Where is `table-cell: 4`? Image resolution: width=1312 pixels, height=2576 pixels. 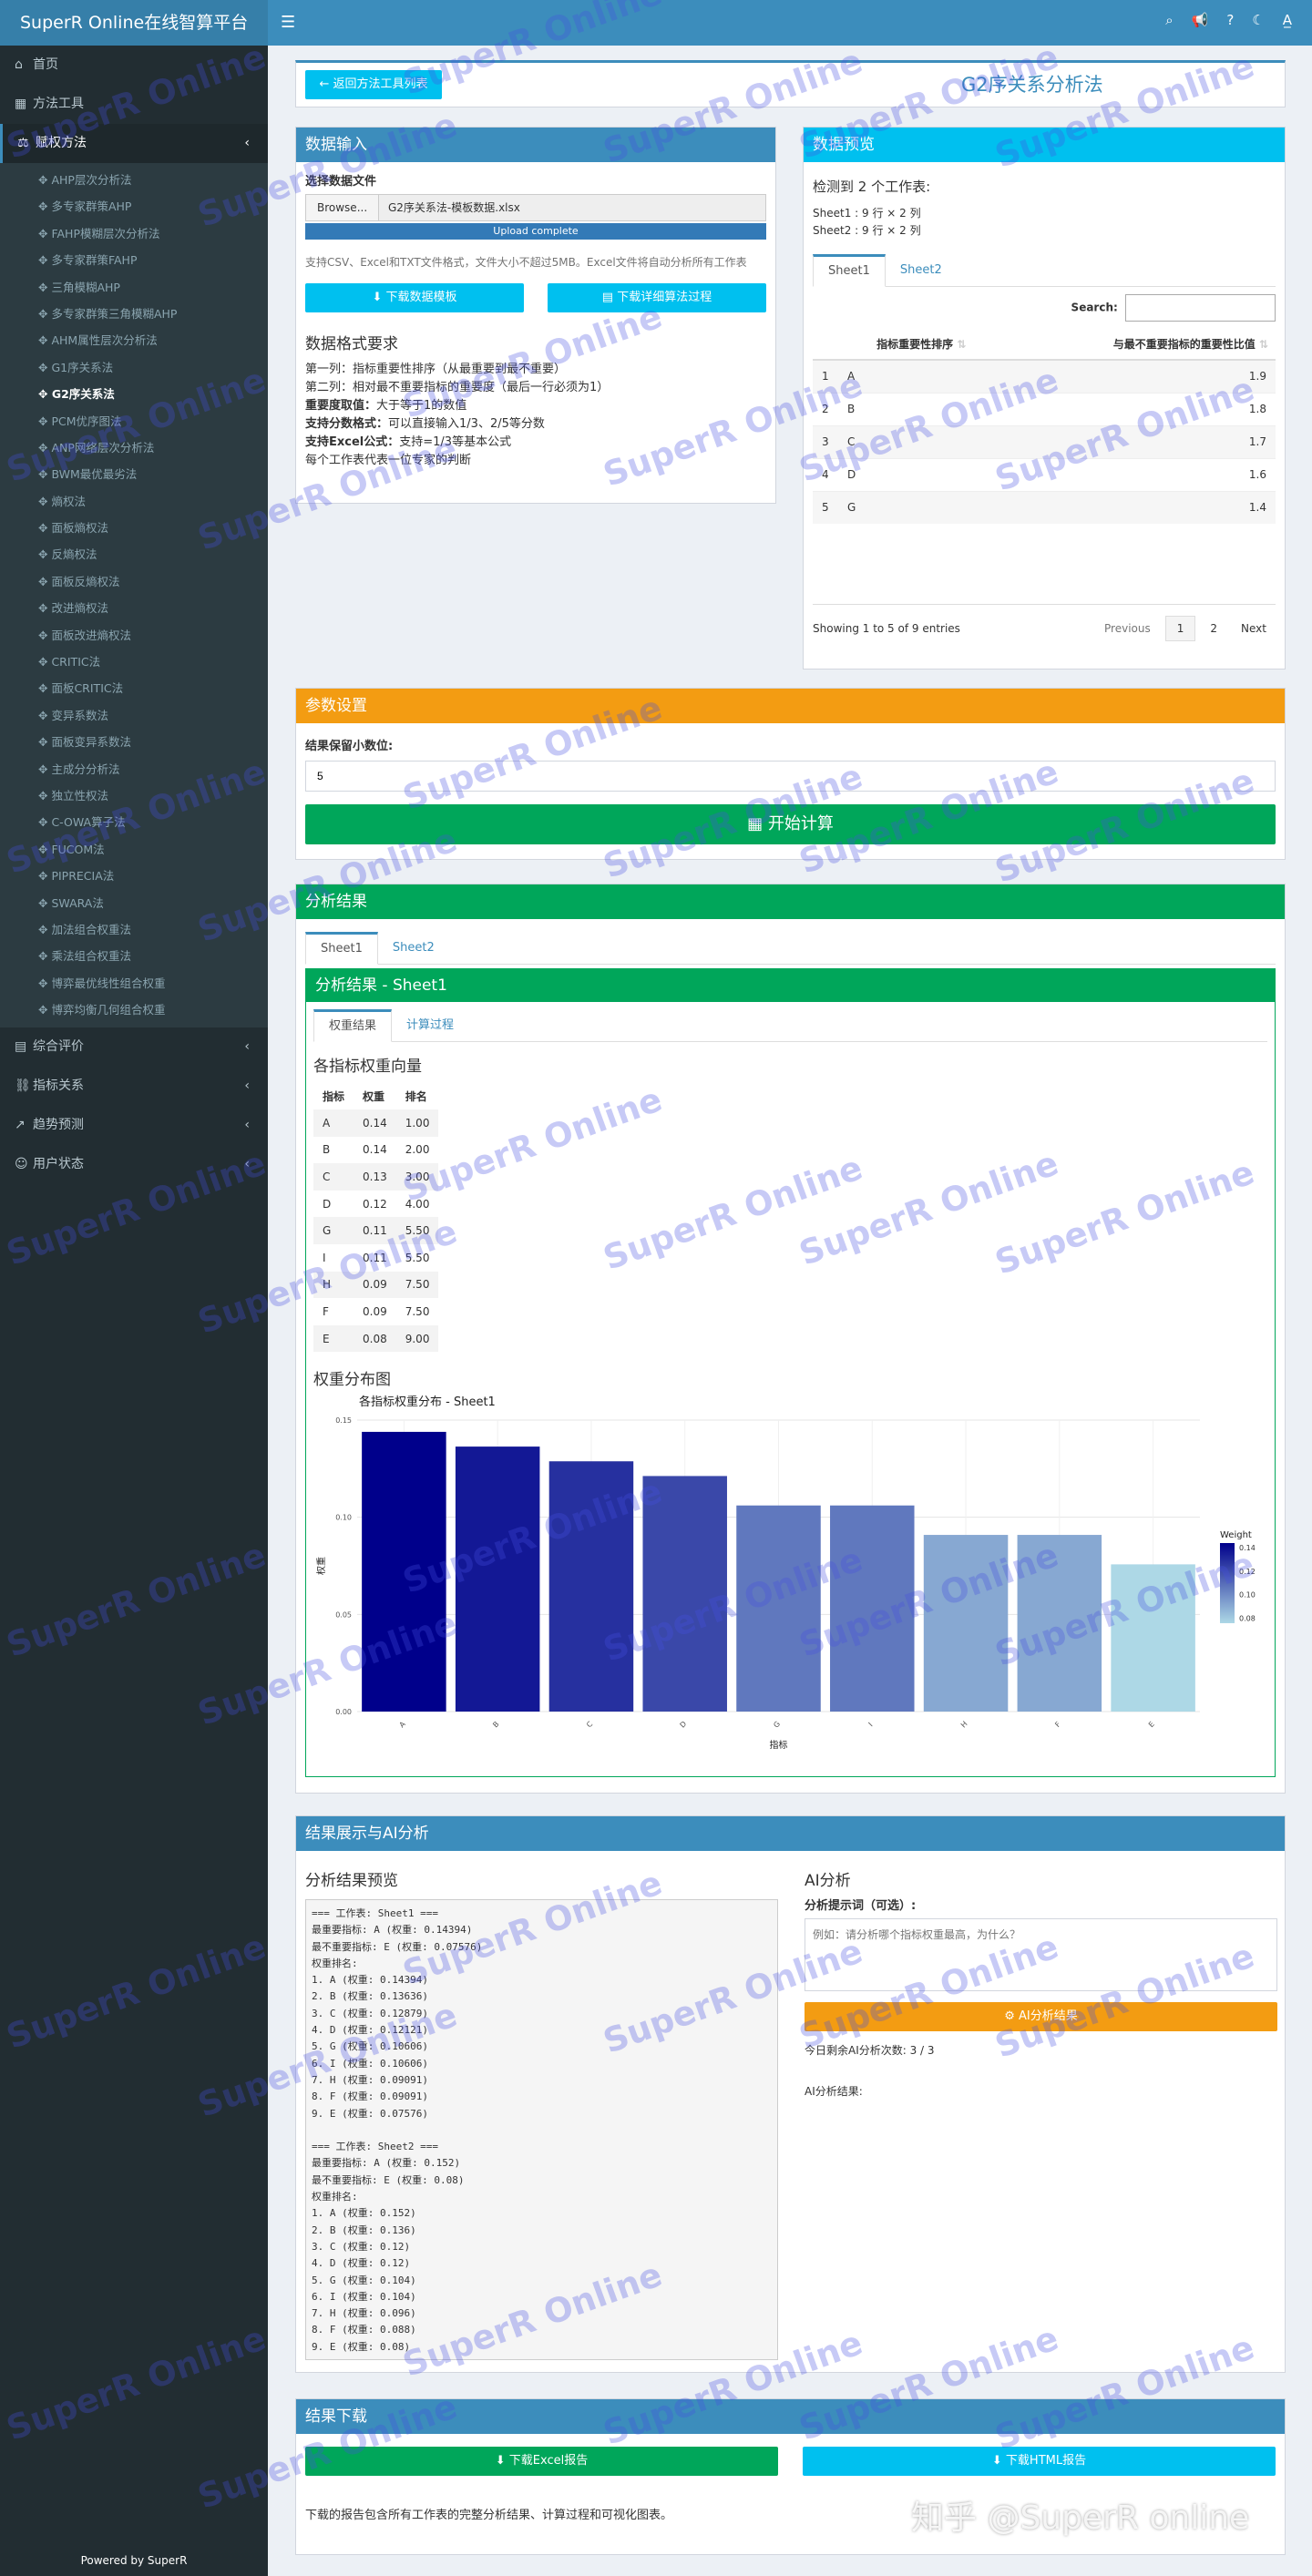 table-cell: 4 is located at coordinates (826, 474).